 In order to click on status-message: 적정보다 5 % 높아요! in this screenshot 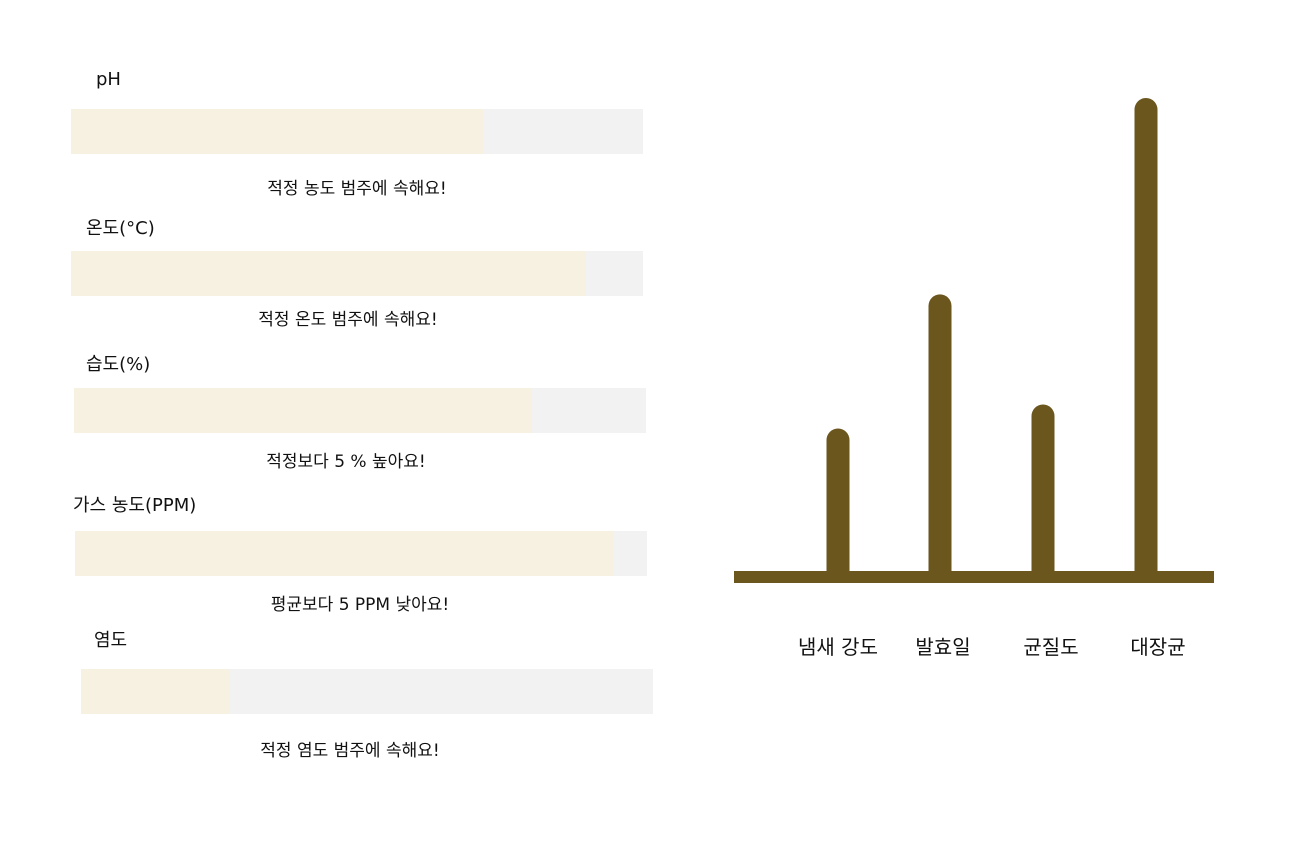, I will do `click(346, 462)`.